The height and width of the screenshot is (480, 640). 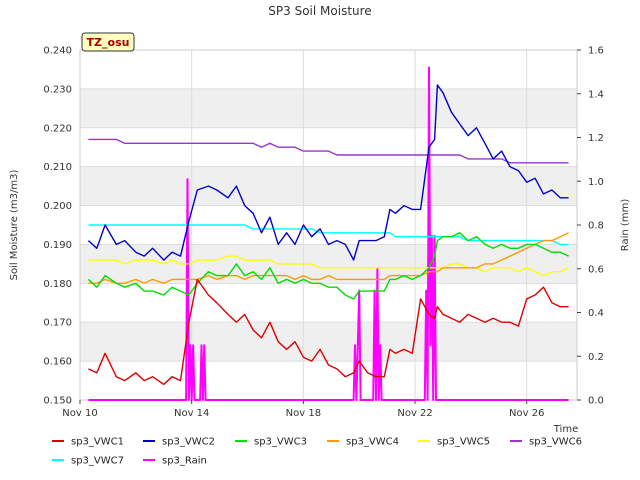 I want to click on y-tick-label: 0.200, so click(x=57, y=206).